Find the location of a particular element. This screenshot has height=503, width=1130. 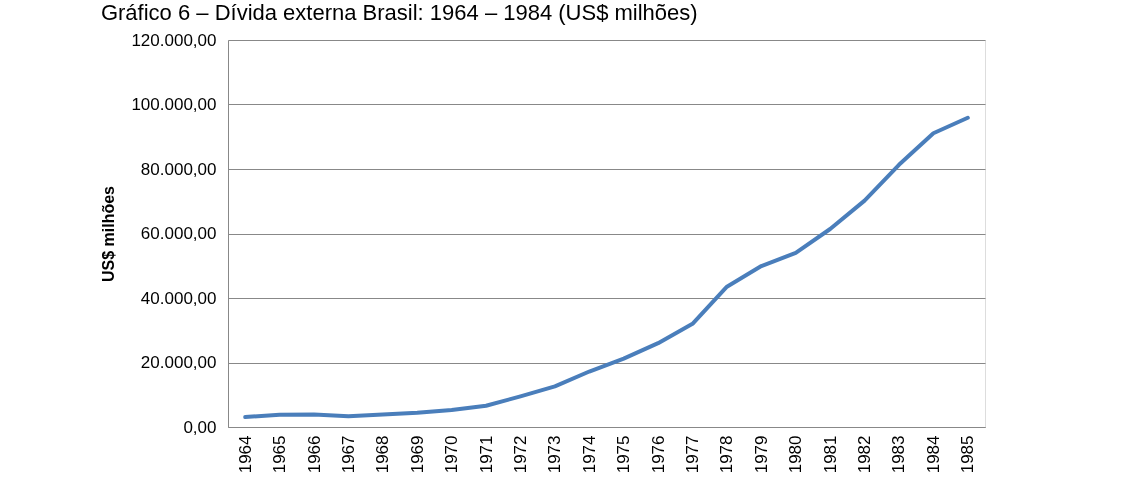

y-tick-label: 60.000,00 is located at coordinates (178, 233).